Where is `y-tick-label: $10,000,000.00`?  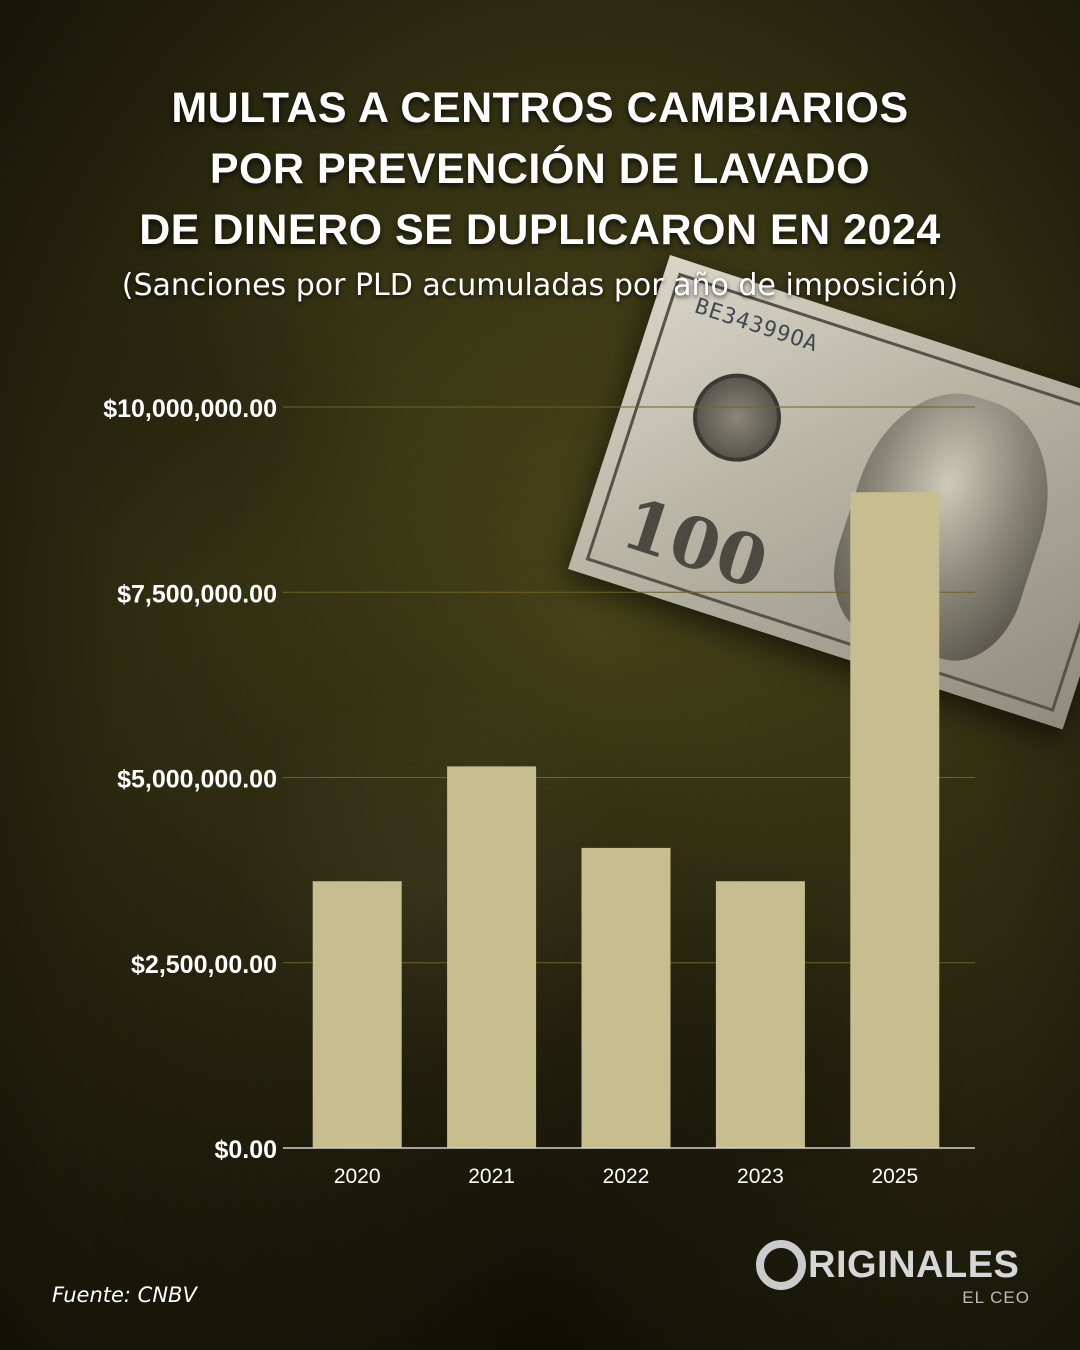
y-tick-label: $10,000,000.00 is located at coordinates (190, 409).